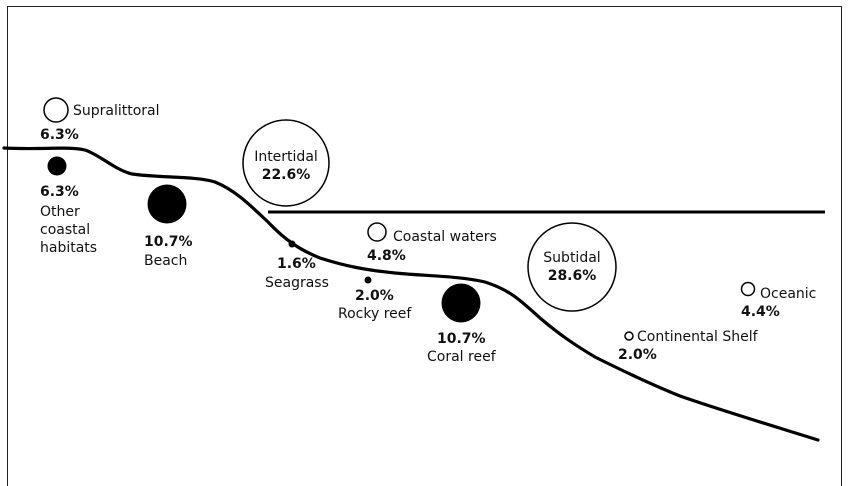  I want to click on seagrass-marker, so click(292, 244).